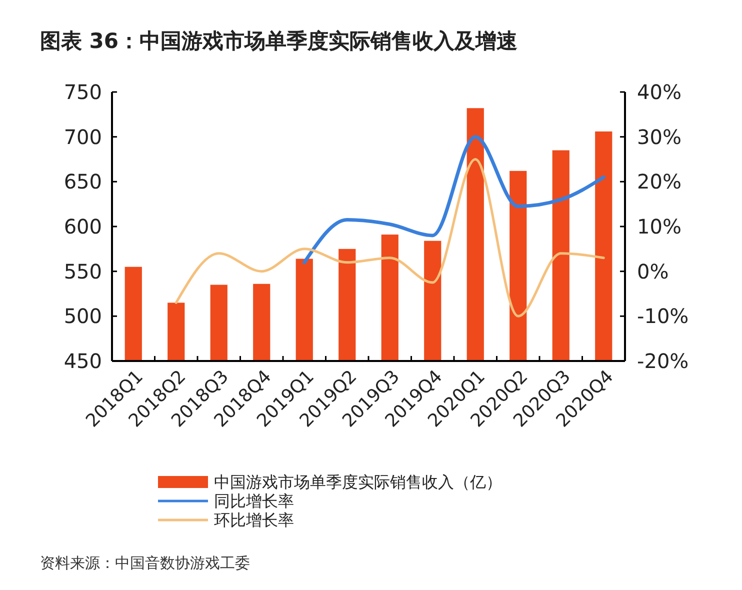  What do you see at coordinates (663, 361) in the screenshot?
I see `y2-tick-label: -20%` at bounding box center [663, 361].